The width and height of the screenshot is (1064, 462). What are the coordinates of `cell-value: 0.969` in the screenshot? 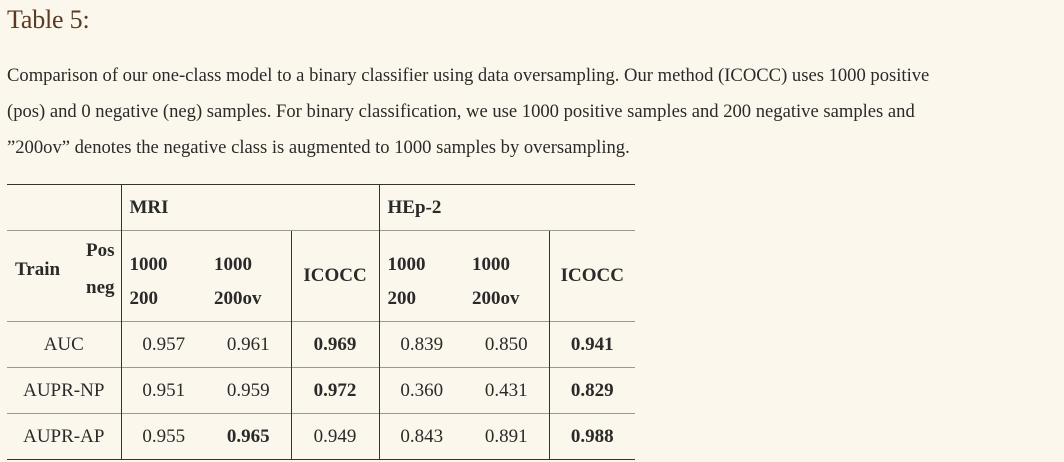 It's located at (335, 344).